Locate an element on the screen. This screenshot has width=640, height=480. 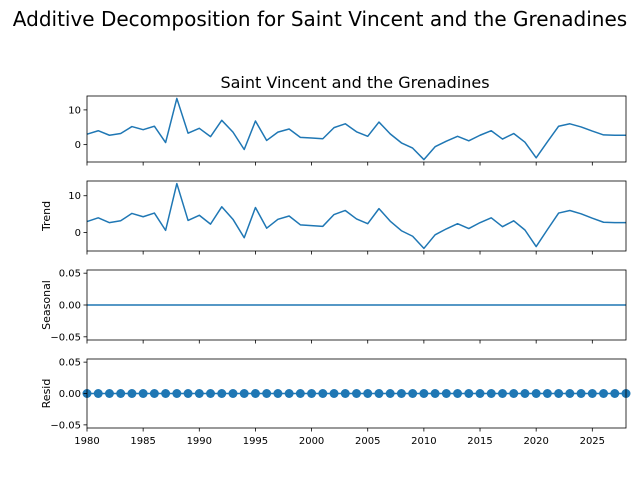
x-tick-label: 1985 is located at coordinates (142, 441).